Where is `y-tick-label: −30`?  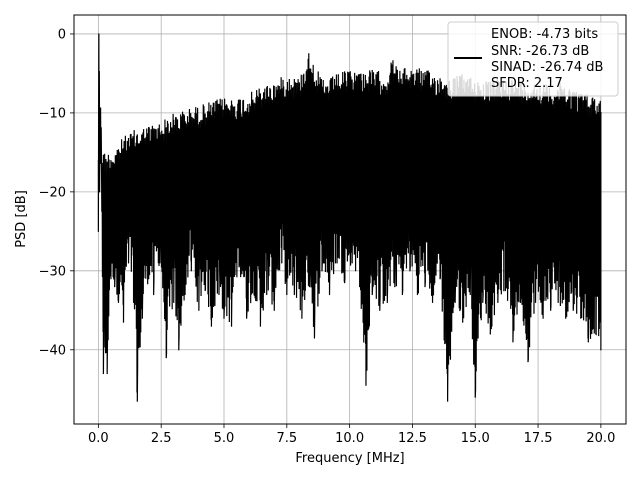
y-tick-label: −30 is located at coordinates (52, 271).